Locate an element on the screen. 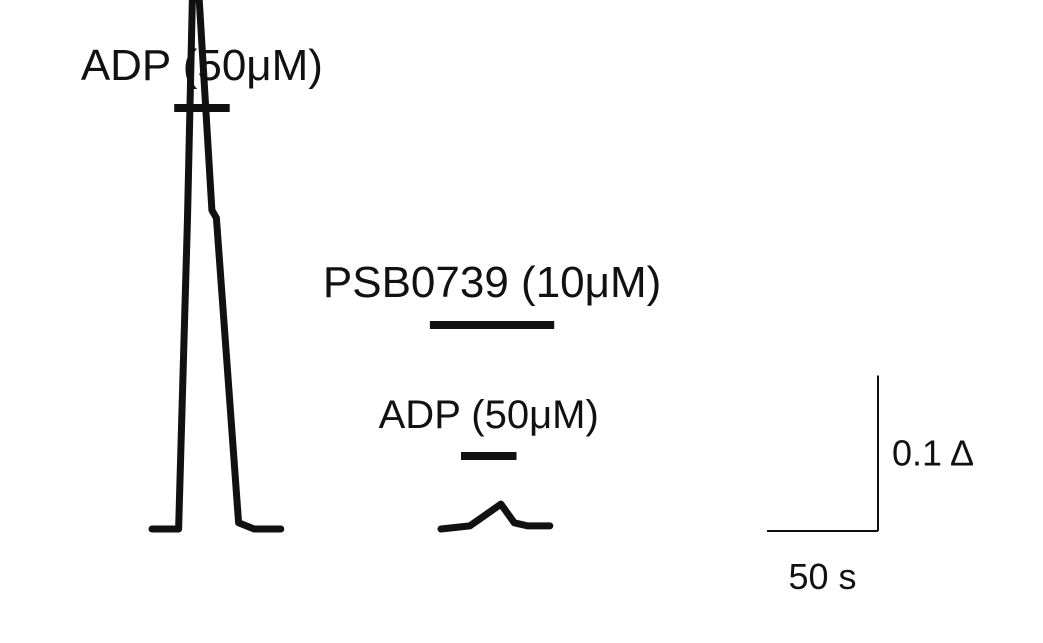 This screenshot has height=643, width=1043. scale-bar: 0.1 Δ 50 s is located at coordinates (870, 486).